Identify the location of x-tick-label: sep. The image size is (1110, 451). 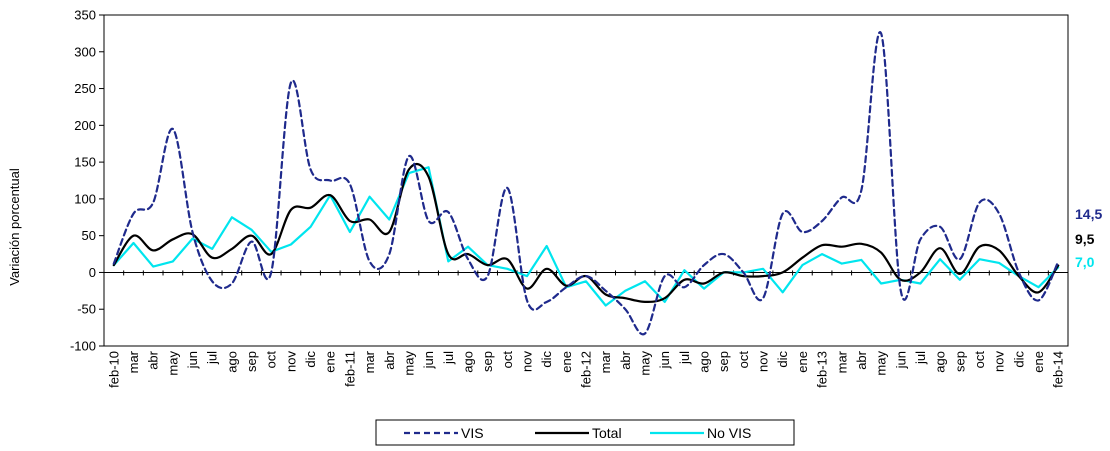
(487, 361).